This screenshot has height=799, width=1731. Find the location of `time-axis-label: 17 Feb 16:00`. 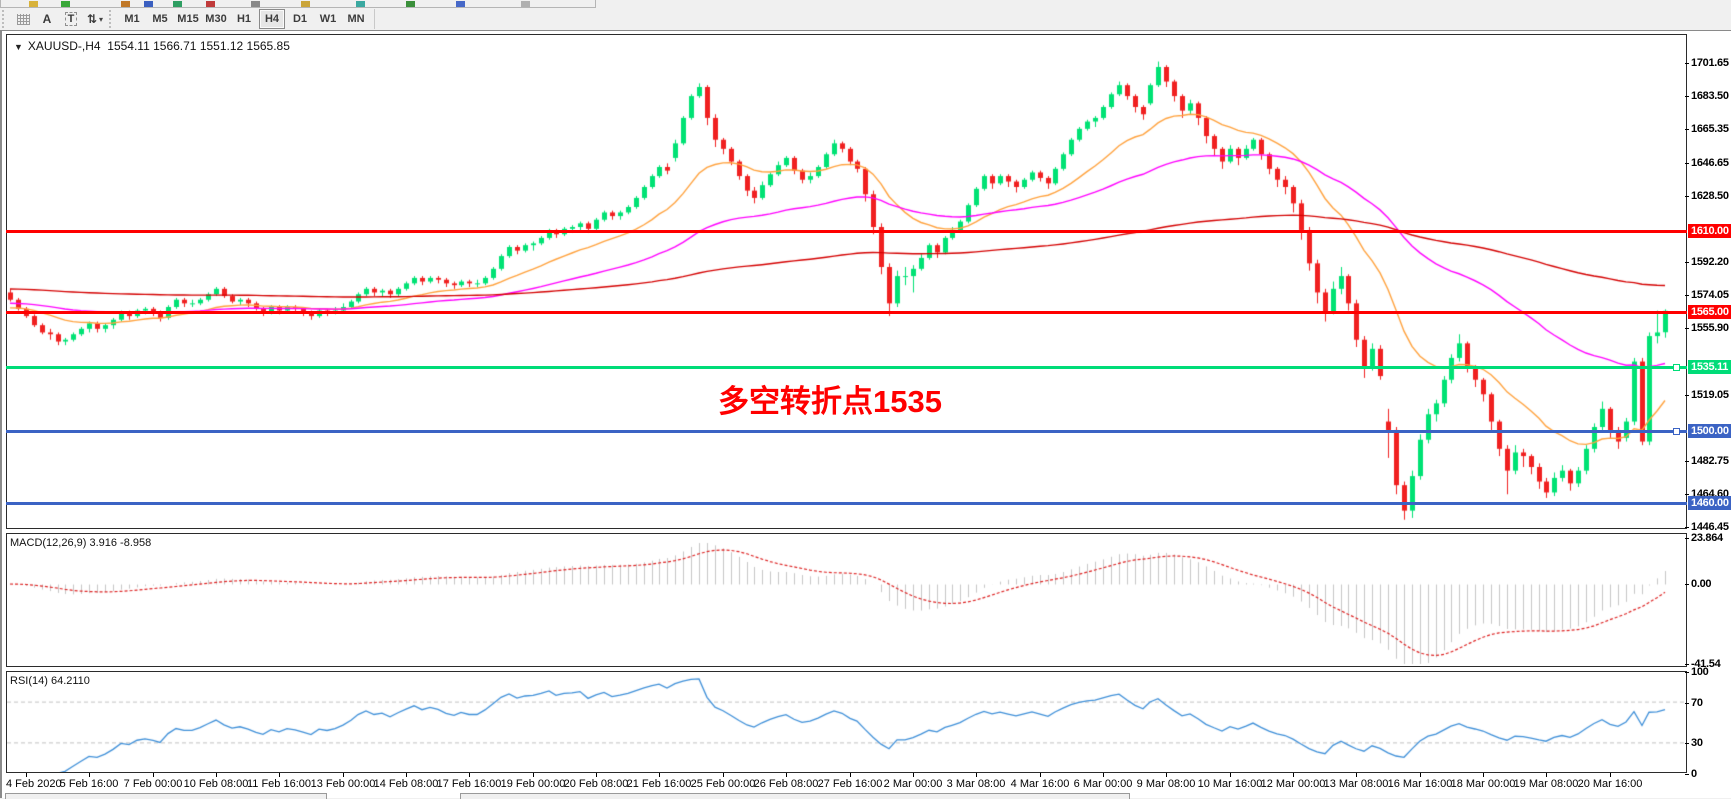

time-axis-label: 17 Feb 16:00 is located at coordinates (469, 784).